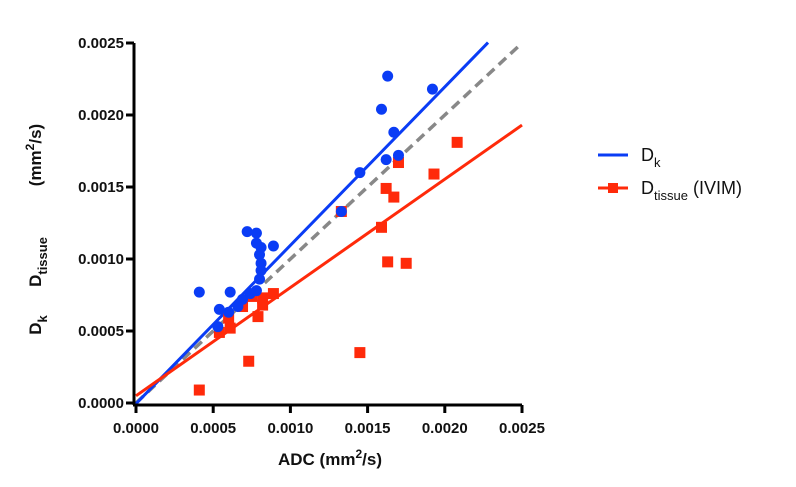  Describe the element at coordinates (101, 259) in the screenshot. I see `y-tick-label: 0.0010` at that location.